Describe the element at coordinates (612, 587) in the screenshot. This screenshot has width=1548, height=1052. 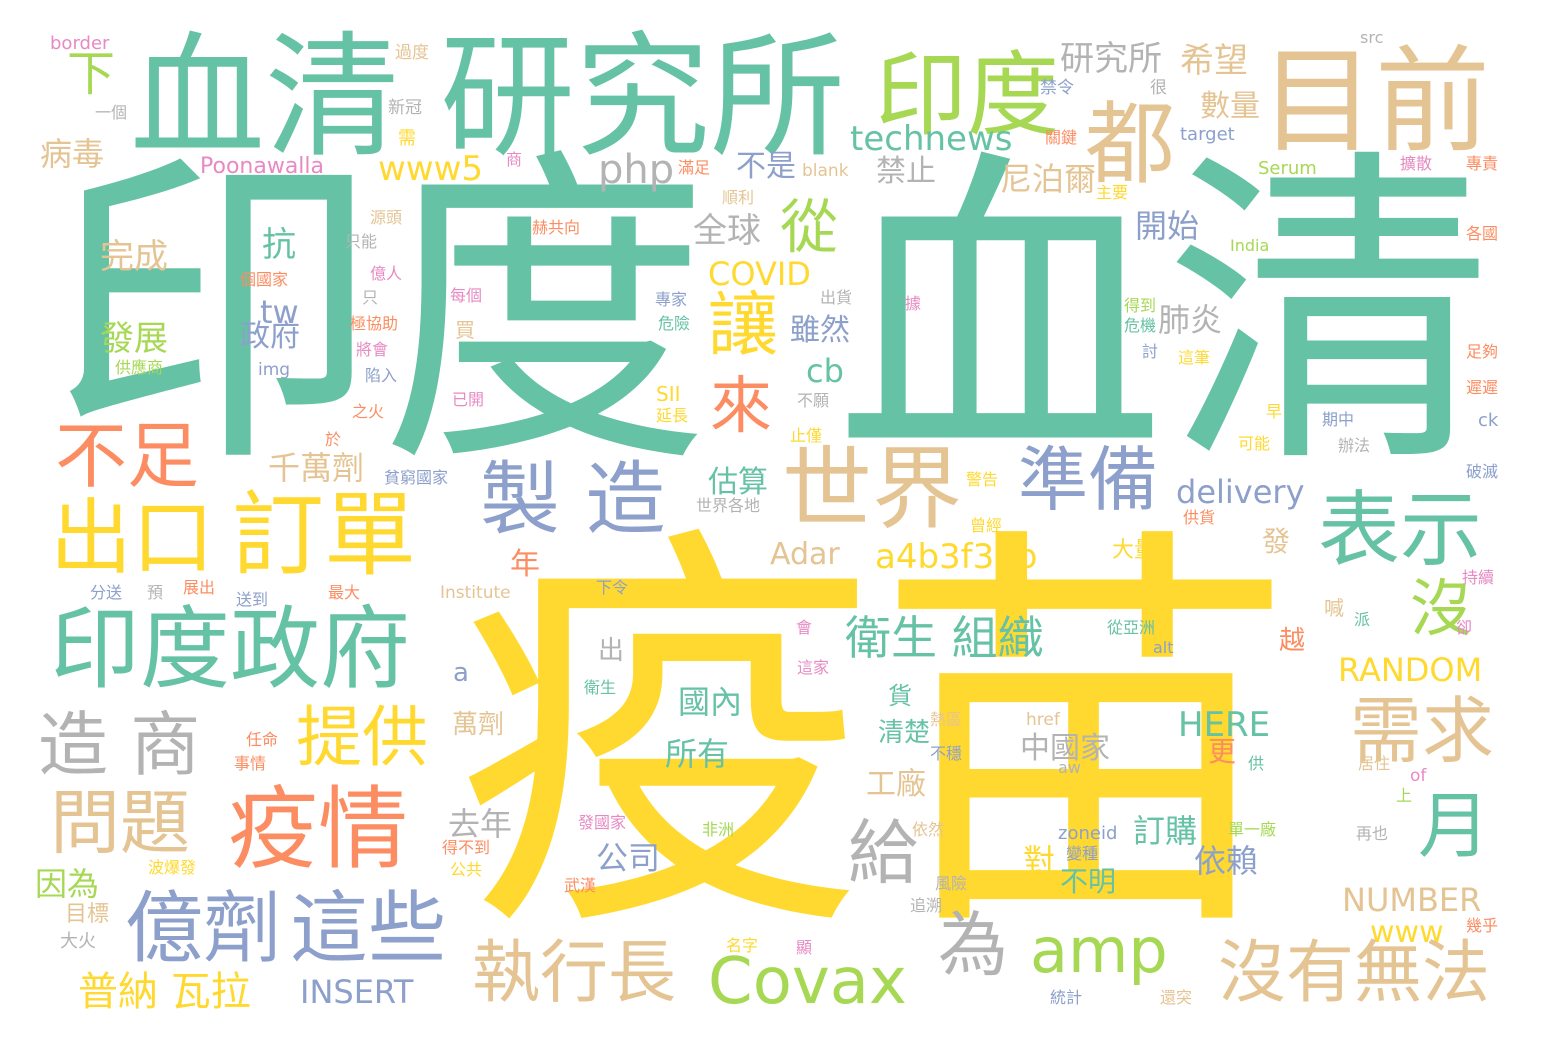
I see `word-xialing: 下令` at that location.